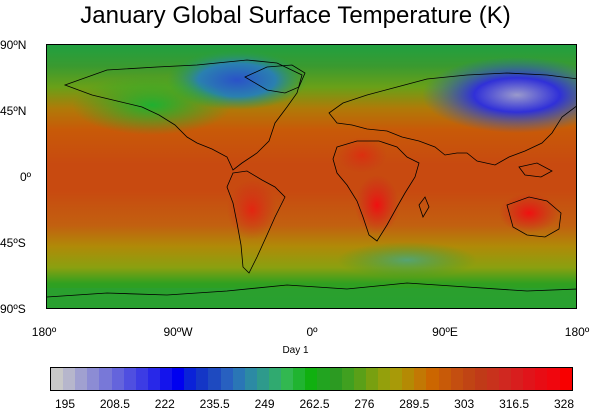 The image size is (591, 411). What do you see at coordinates (364, 404) in the screenshot?
I see `colorbar-tick-label: 276` at bounding box center [364, 404].